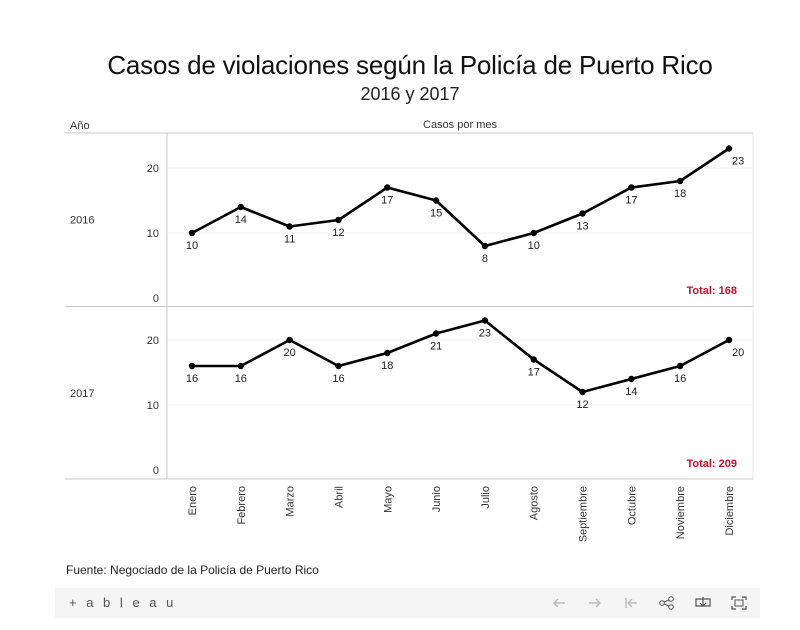  Describe the element at coordinates (436, 333) in the screenshot. I see `data-point-2017-Junio` at that location.